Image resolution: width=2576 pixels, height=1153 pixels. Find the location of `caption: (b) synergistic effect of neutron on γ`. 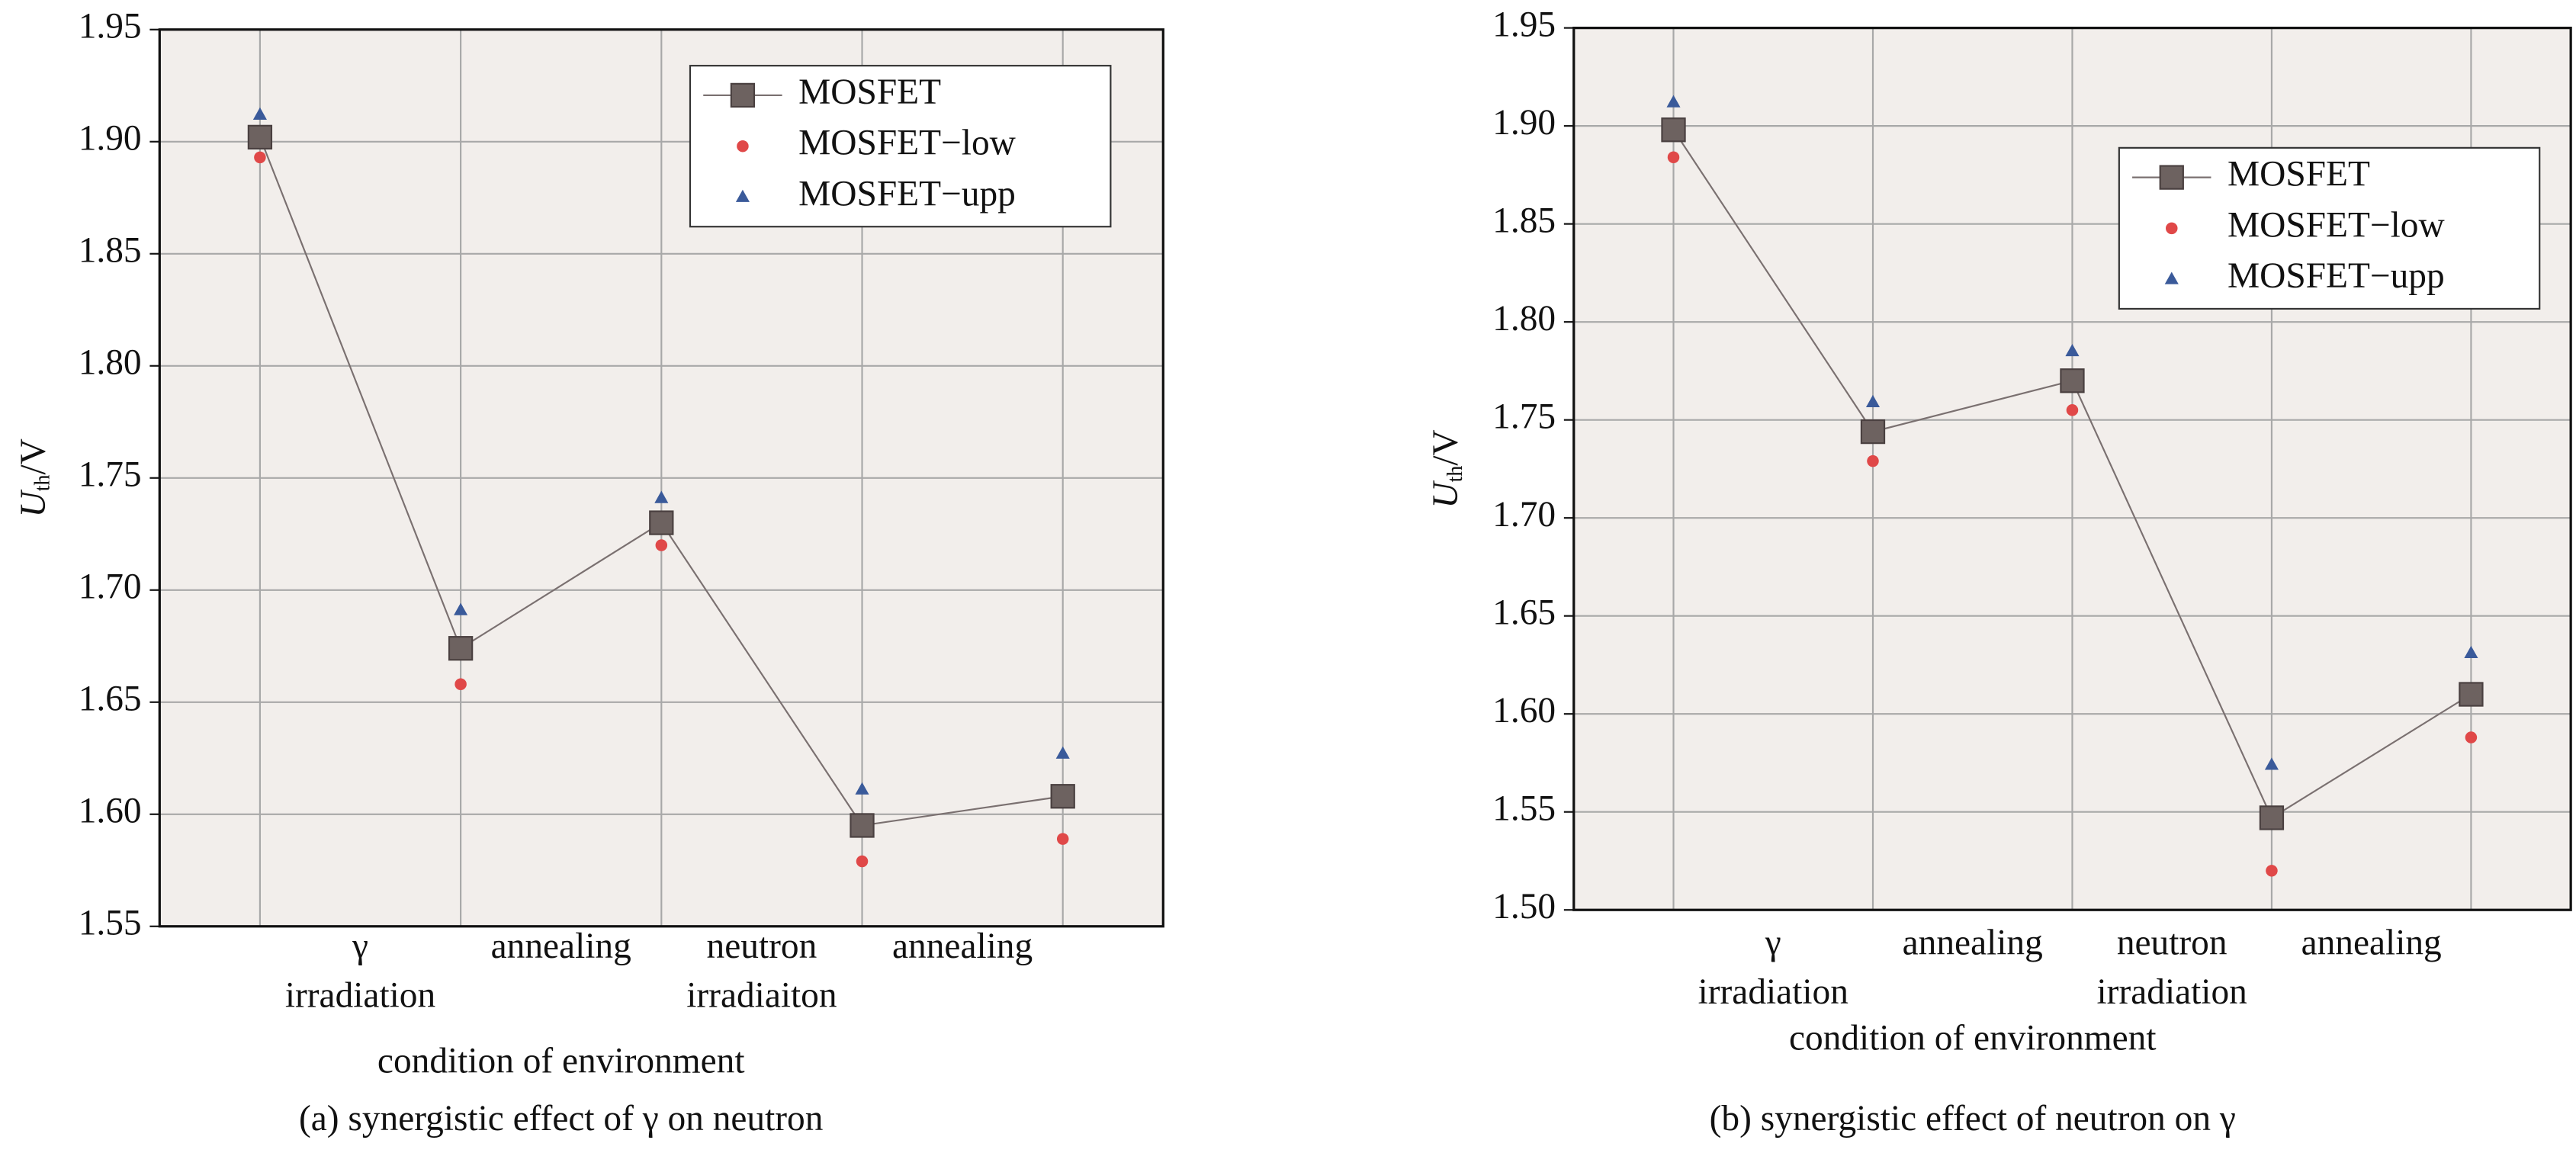

caption: (b) synergistic effect of neutron on γ is located at coordinates (1973, 1119).